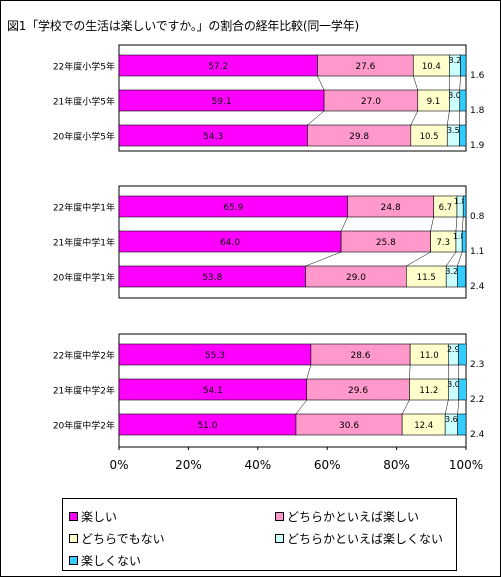 This screenshot has height=577, width=501. Describe the element at coordinates (84, 356) in the screenshot. I see `category-label: 22年度中学2年` at that location.